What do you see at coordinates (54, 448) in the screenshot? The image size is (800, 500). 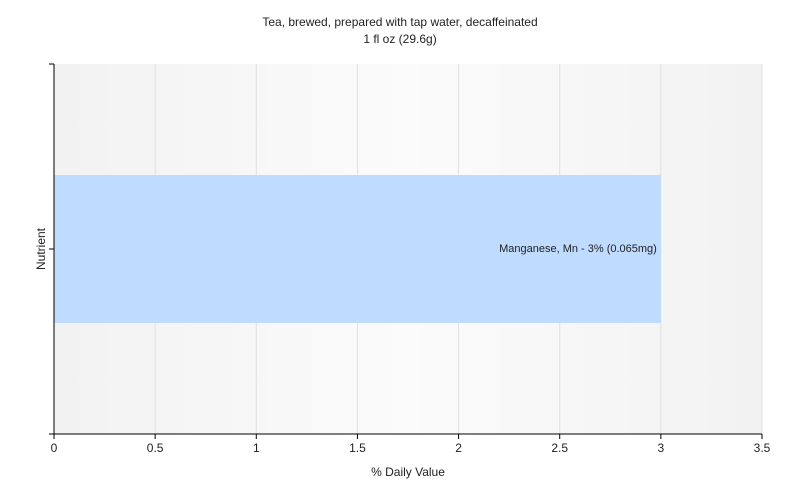 I see `x-tick-label: 0` at bounding box center [54, 448].